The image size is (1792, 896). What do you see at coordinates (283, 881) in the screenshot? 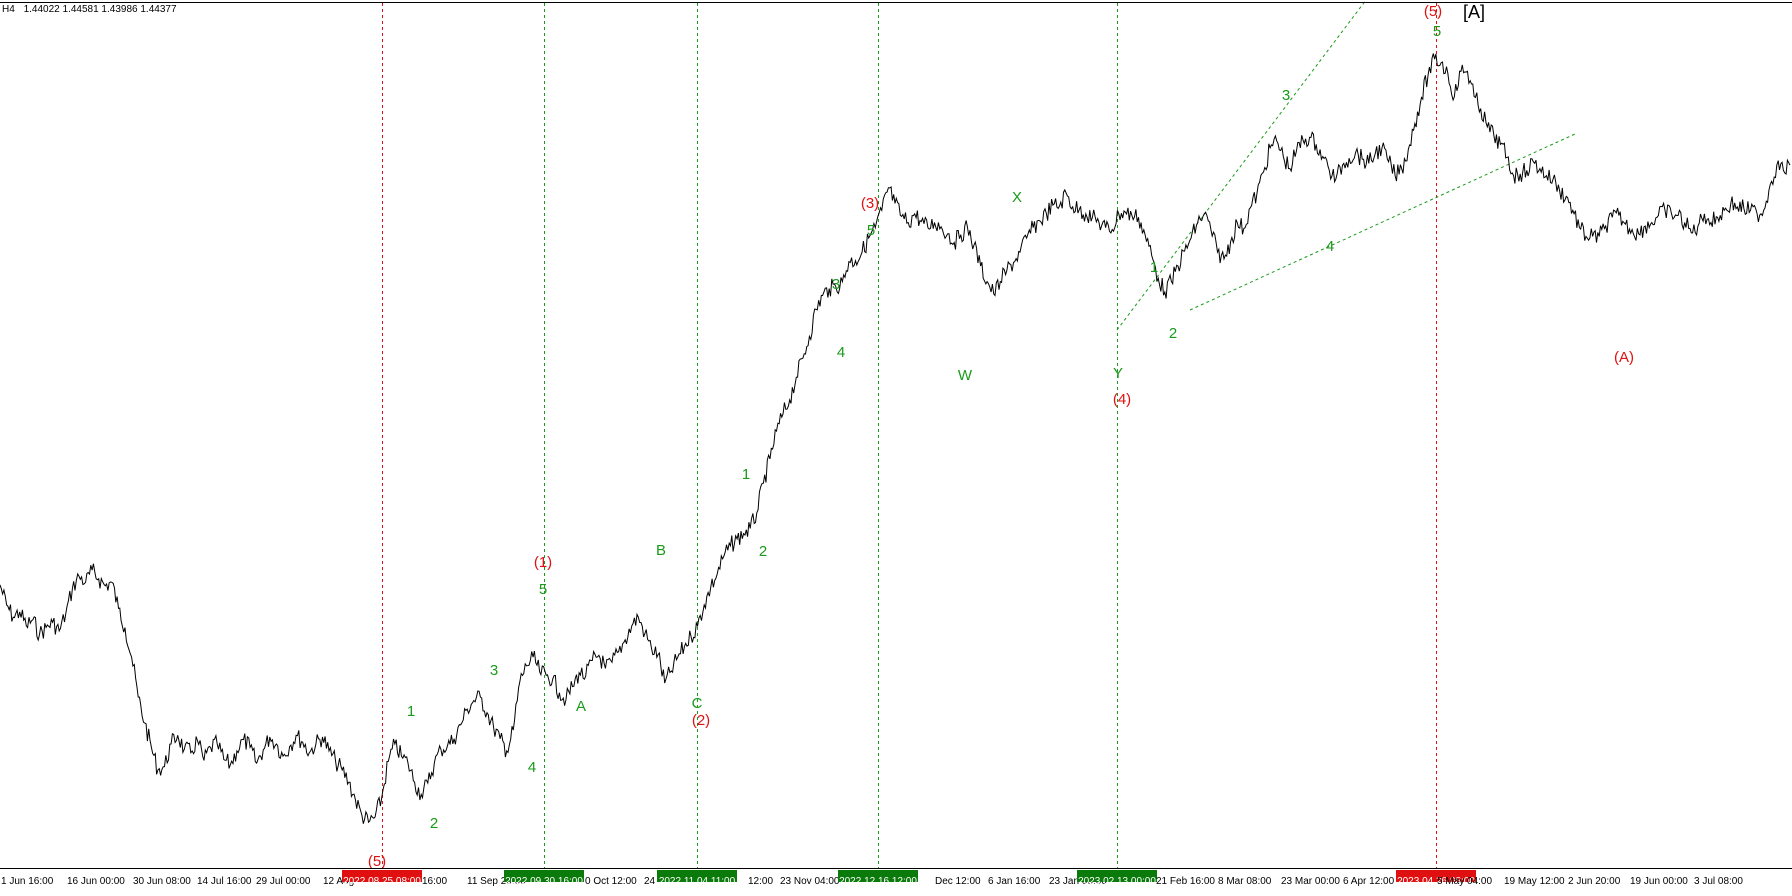
I see `x-tick-label: 29 Jul 00:00` at bounding box center [283, 881].